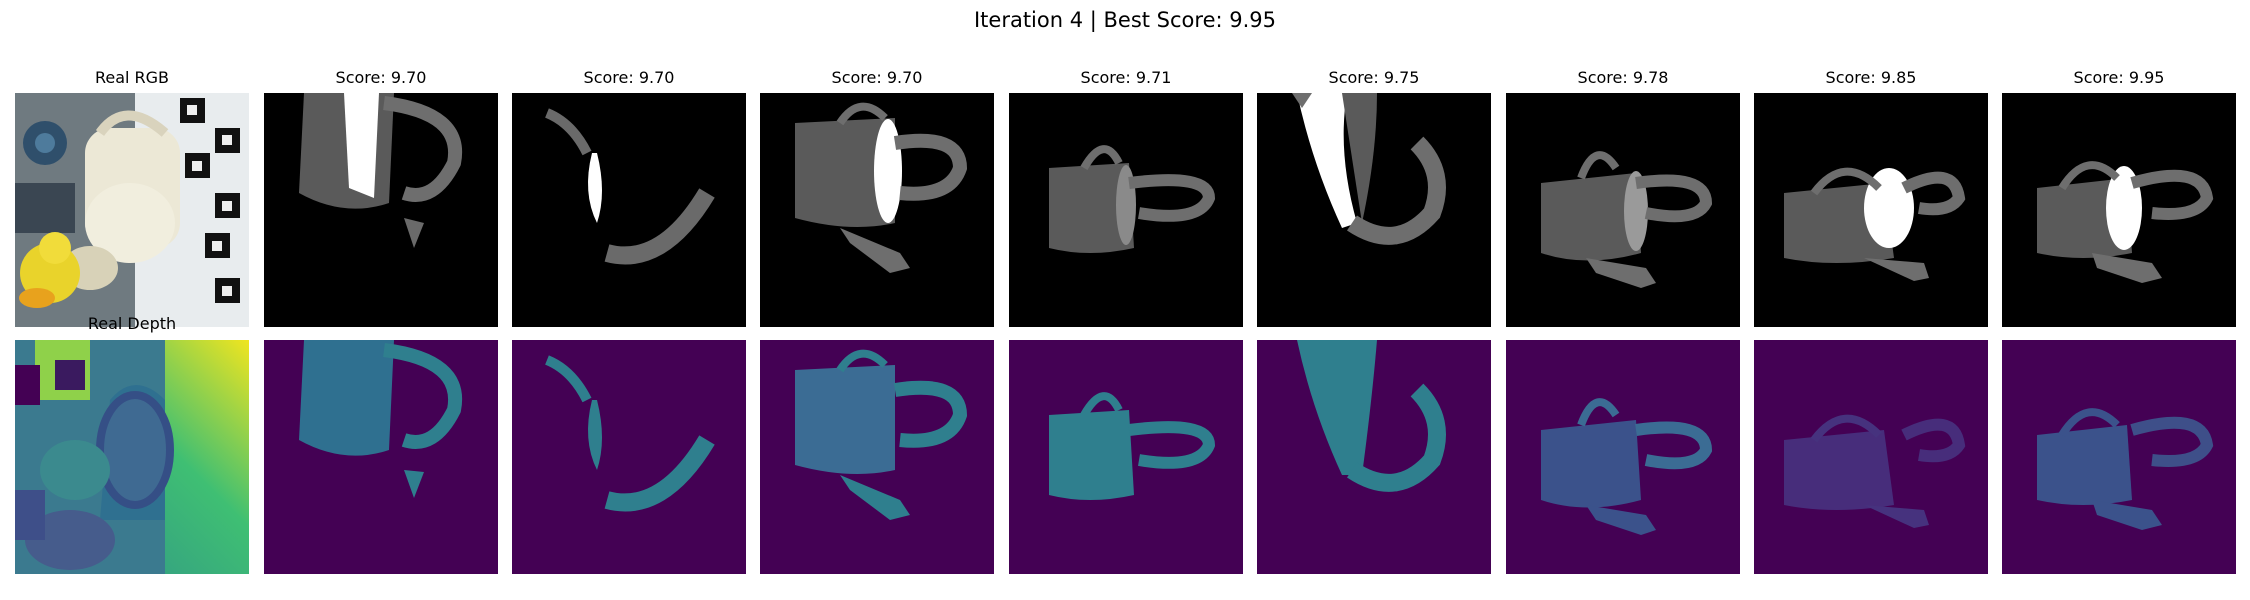  I want to click on candidate-score-label: Score: 9.78, so click(1623, 77).